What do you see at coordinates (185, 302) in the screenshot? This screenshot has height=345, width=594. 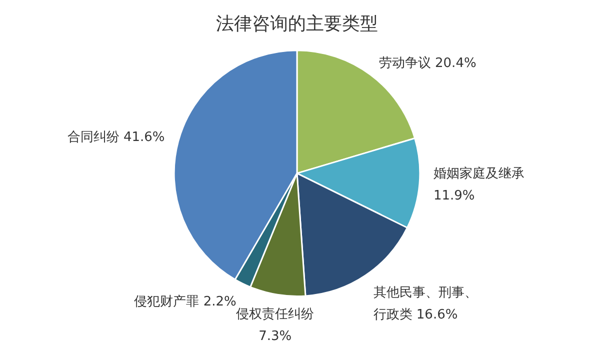 I see `slice-label: 侵犯财产罪 2.2%` at bounding box center [185, 302].